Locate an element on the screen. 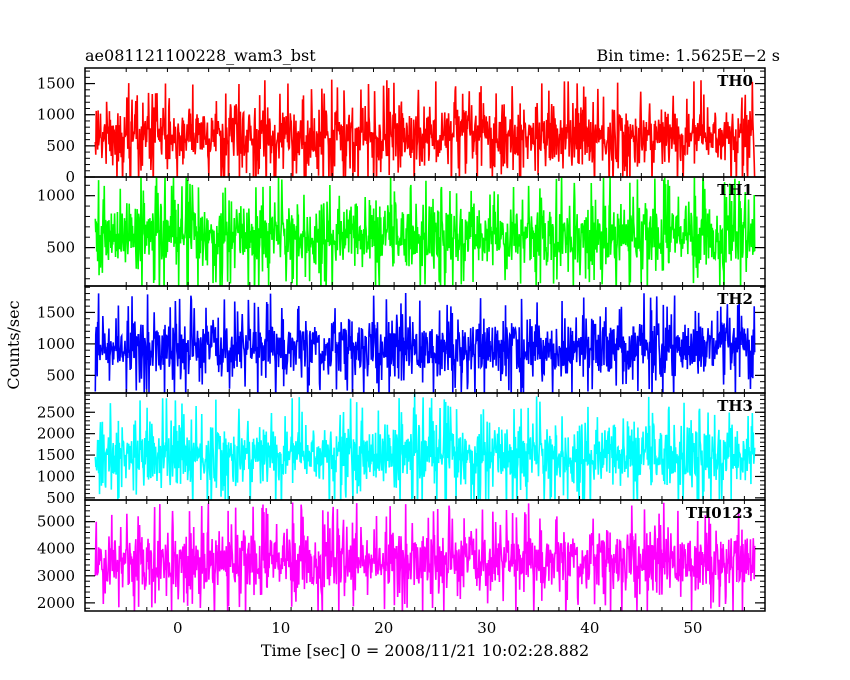 The width and height of the screenshot is (850, 680). y-tick-label: 2500 is located at coordinates (56, 412).